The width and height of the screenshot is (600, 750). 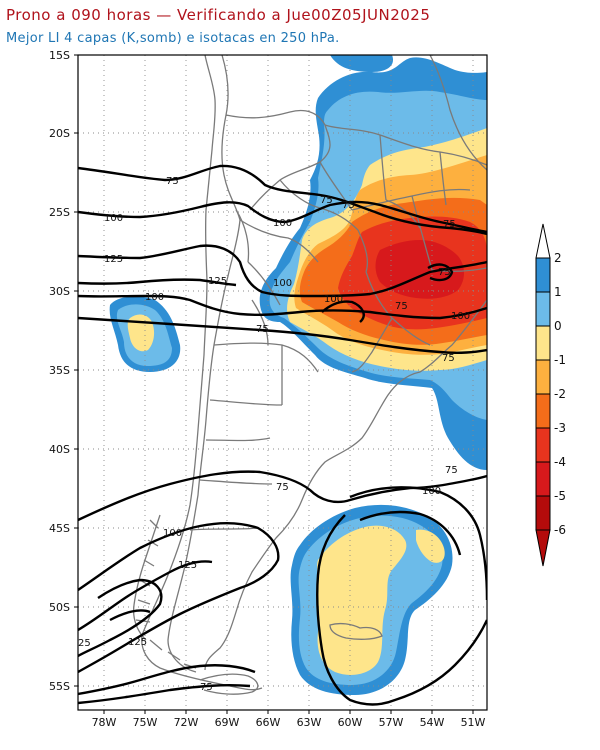 What do you see at coordinates (419, 269) in the screenshot?
I see `li-shading-darkred` at bounding box center [419, 269].